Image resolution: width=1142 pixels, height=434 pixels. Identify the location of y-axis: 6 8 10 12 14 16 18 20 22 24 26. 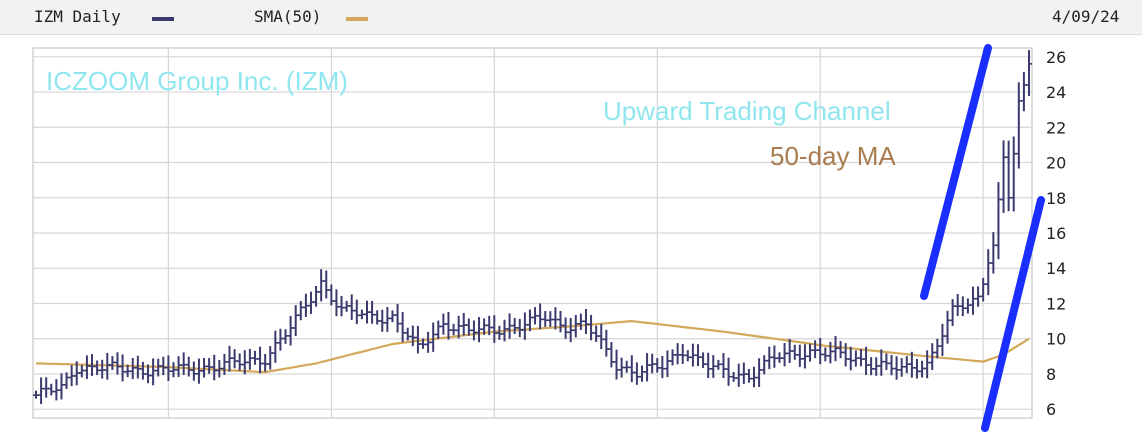
(1056, 233).